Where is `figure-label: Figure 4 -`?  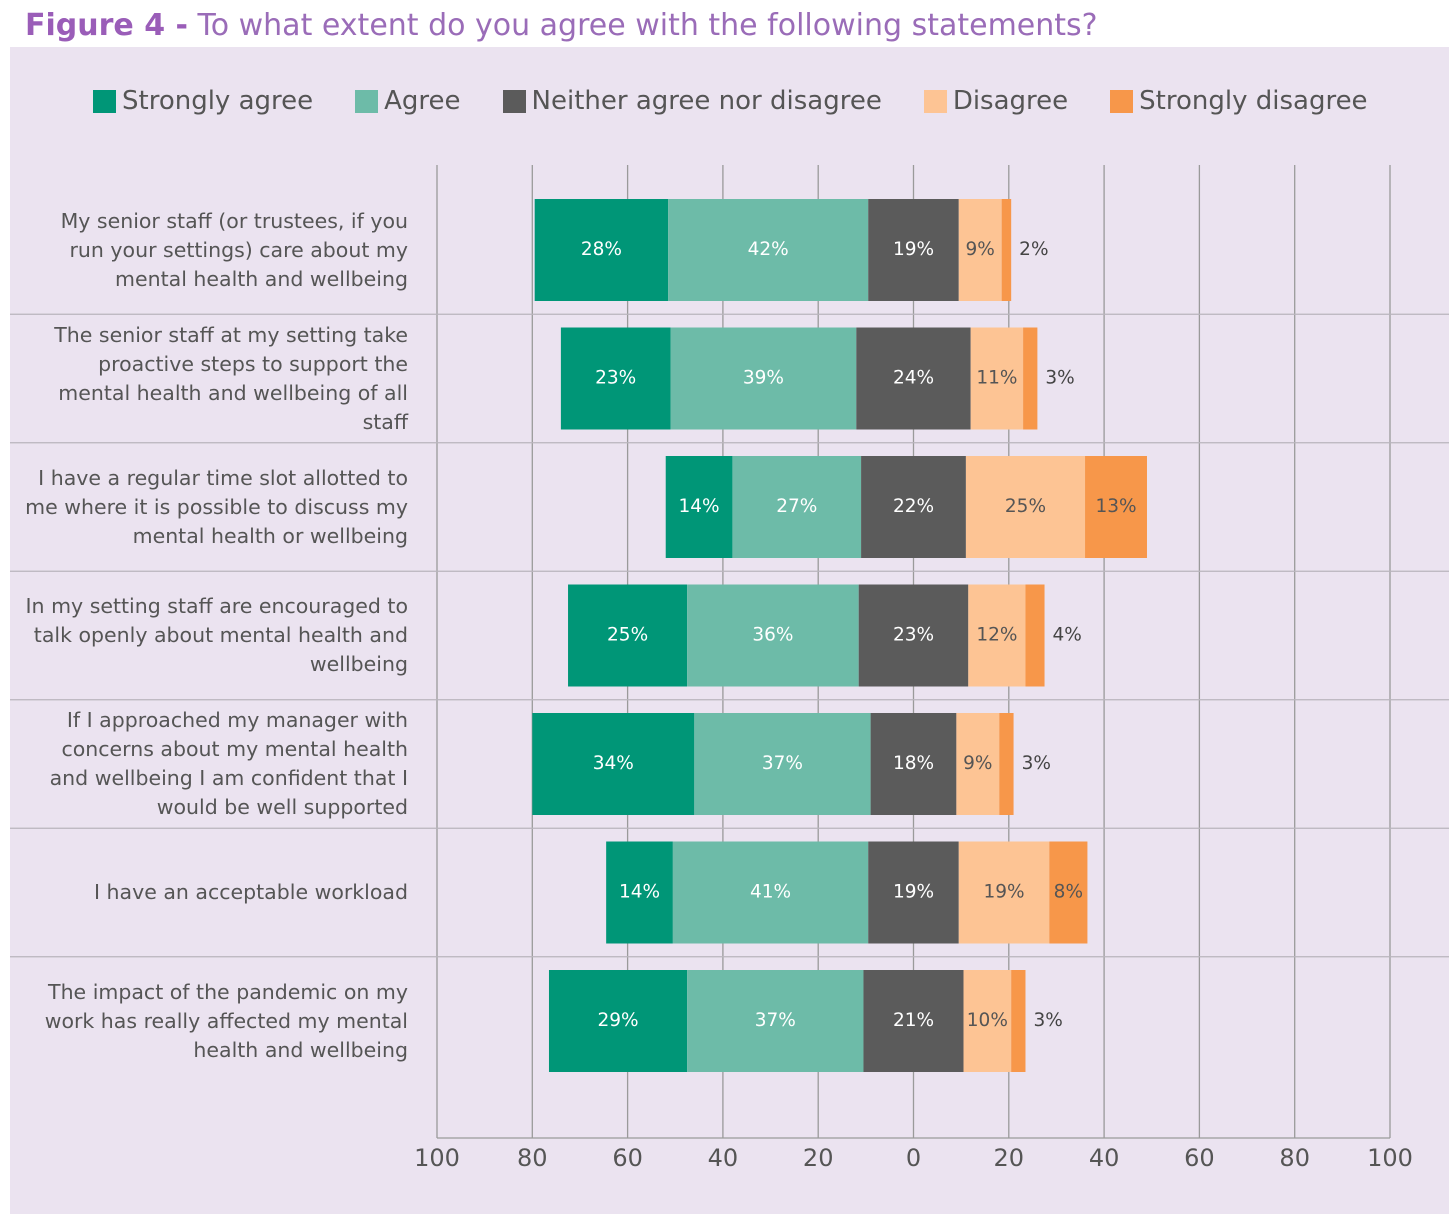 figure-label: Figure 4 - is located at coordinates (106, 25).